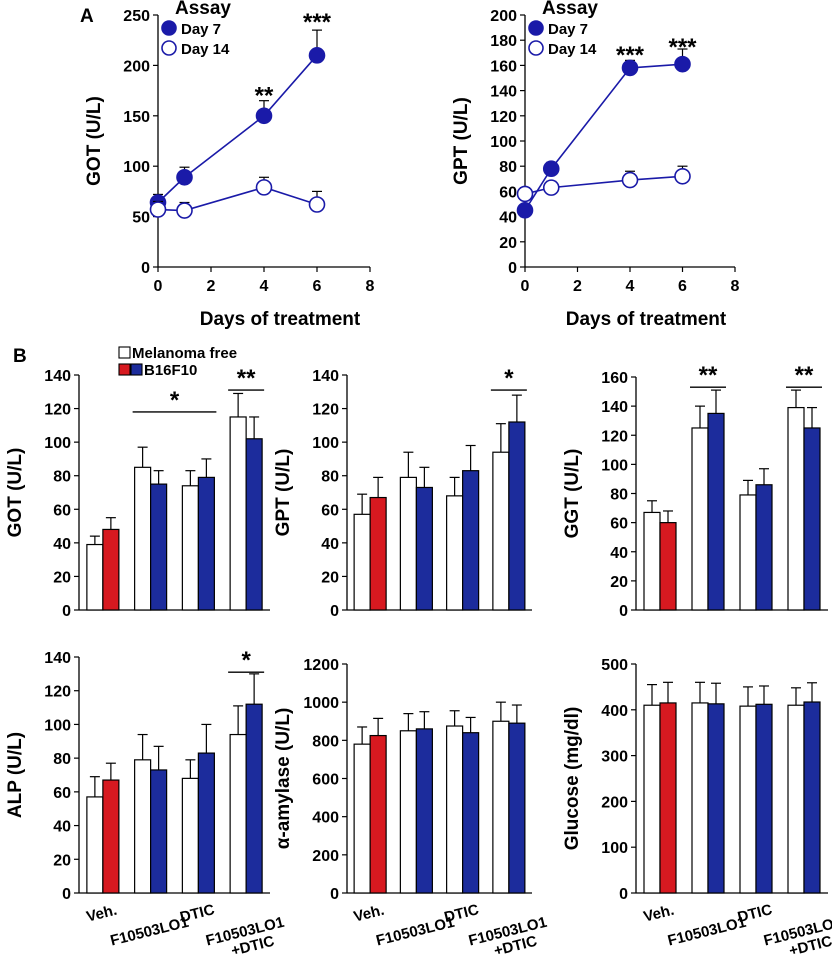 This screenshot has height=969, width=832. What do you see at coordinates (614, 378) in the screenshot?
I see `y-tick-label: 160` at bounding box center [614, 378].